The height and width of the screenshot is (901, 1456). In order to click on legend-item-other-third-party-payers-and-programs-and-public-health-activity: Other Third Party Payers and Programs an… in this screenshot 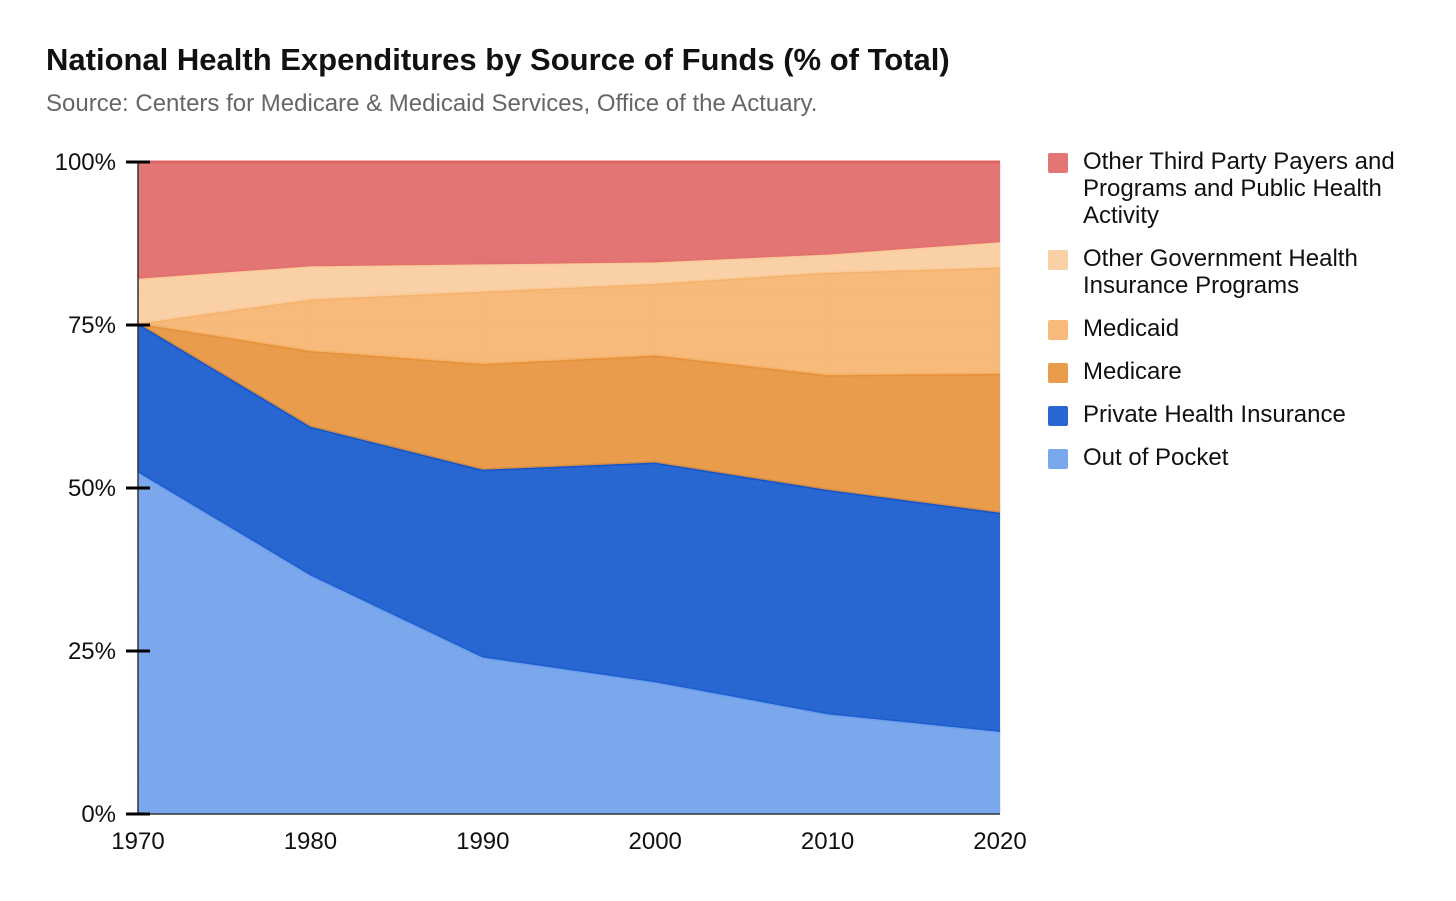, I will do `click(1248, 188)`.